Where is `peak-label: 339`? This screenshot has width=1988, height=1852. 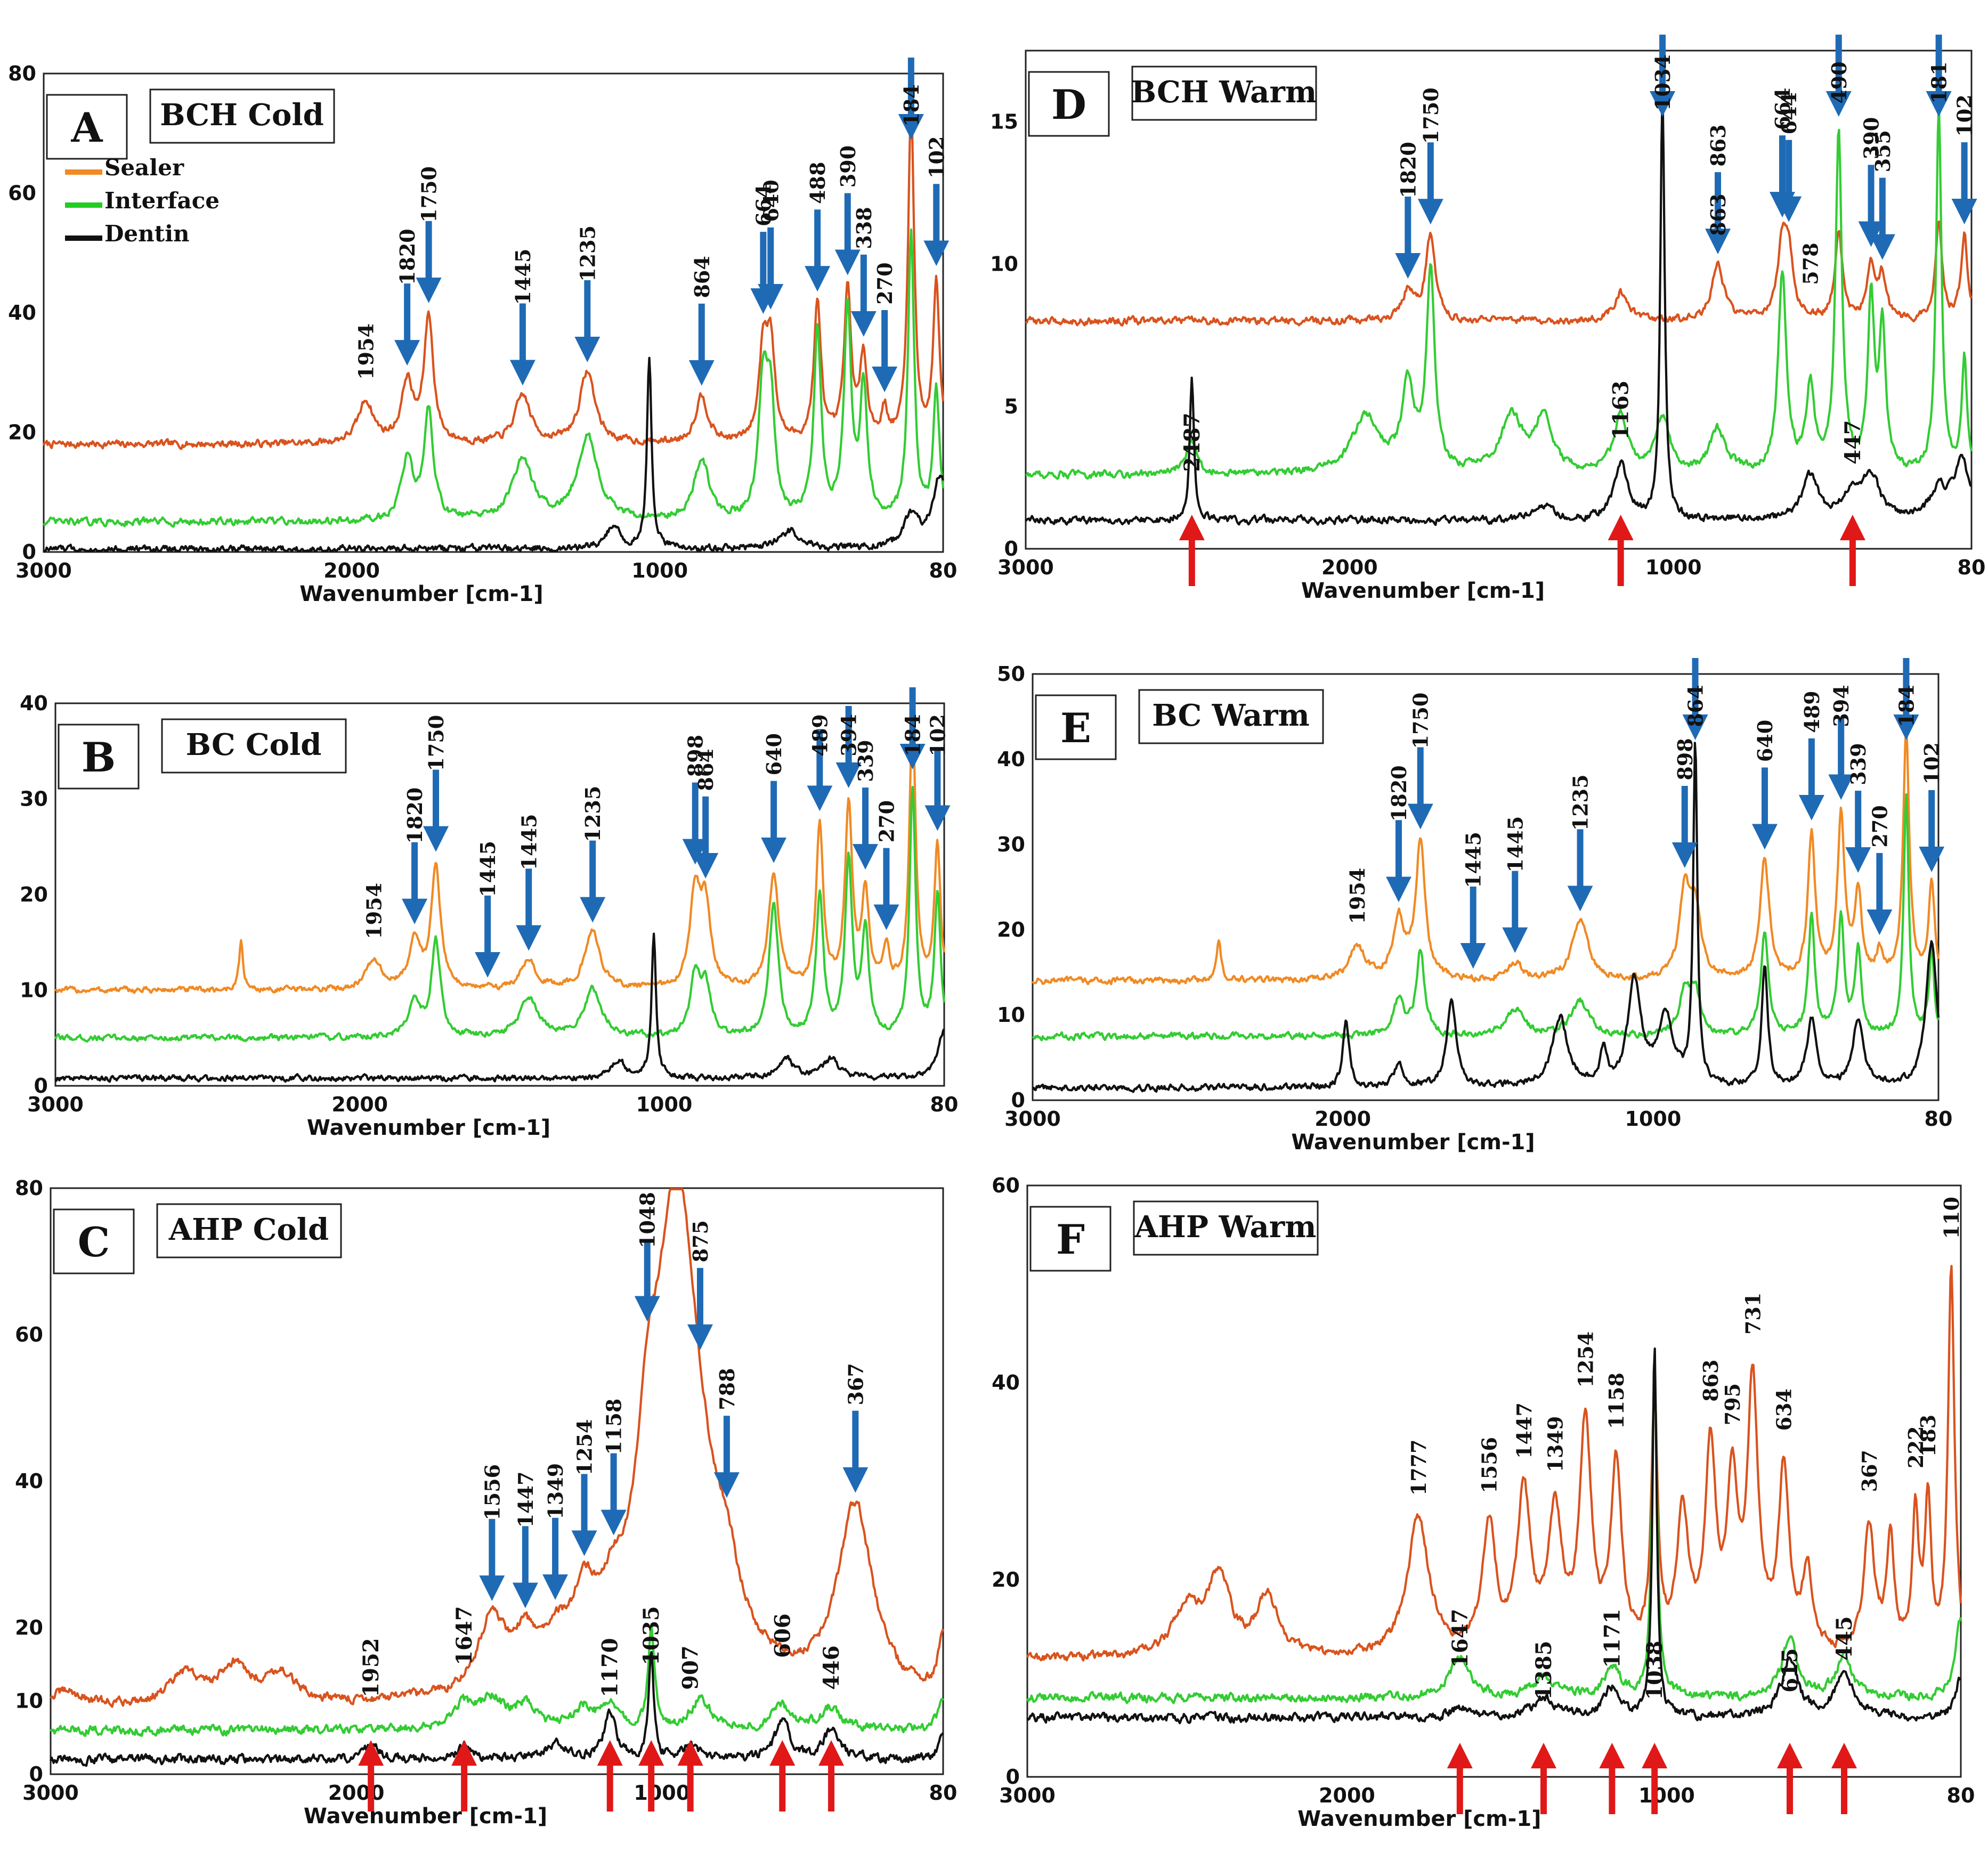 peak-label: 339 is located at coordinates (866, 761).